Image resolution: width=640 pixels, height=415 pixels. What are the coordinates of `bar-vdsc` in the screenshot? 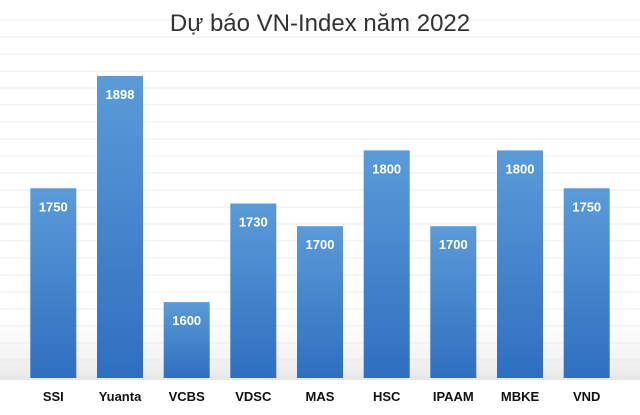 It's located at (253, 290).